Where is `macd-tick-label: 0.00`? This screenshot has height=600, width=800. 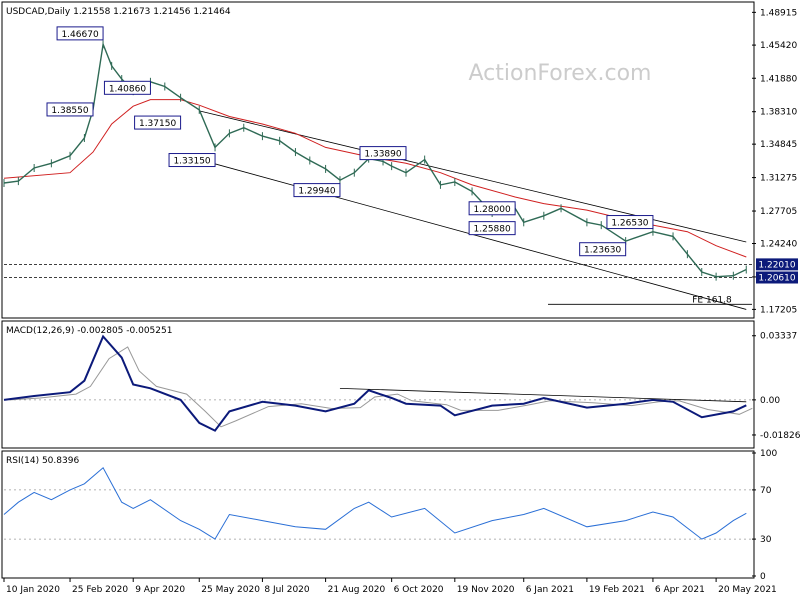
macd-tick-label: 0.00 is located at coordinates (770, 401).